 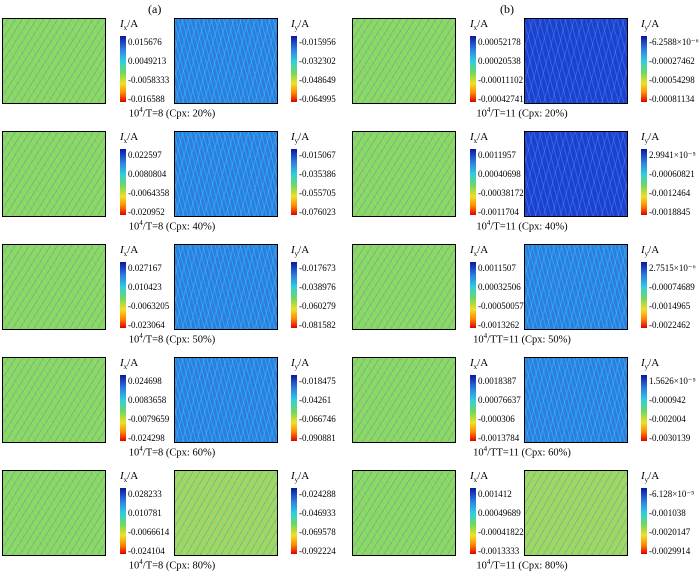 I want to click on colorbar-tick-label: -0.00041822, so click(x=501, y=532).